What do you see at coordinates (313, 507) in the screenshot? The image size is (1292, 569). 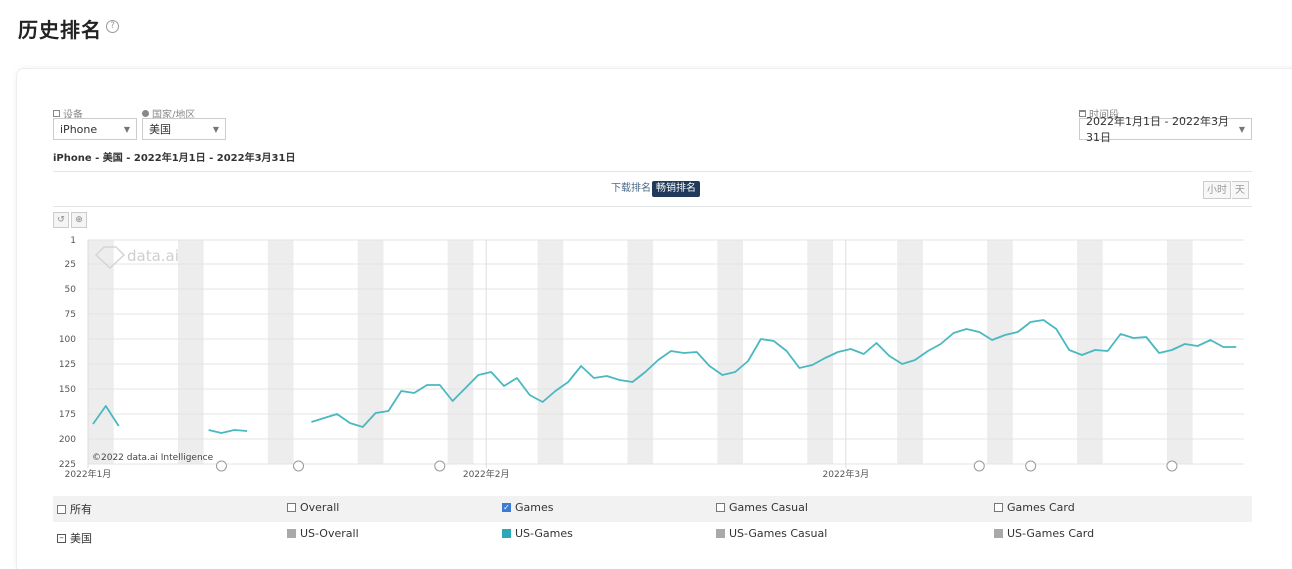 I see `legend-overall: Overall` at bounding box center [313, 507].